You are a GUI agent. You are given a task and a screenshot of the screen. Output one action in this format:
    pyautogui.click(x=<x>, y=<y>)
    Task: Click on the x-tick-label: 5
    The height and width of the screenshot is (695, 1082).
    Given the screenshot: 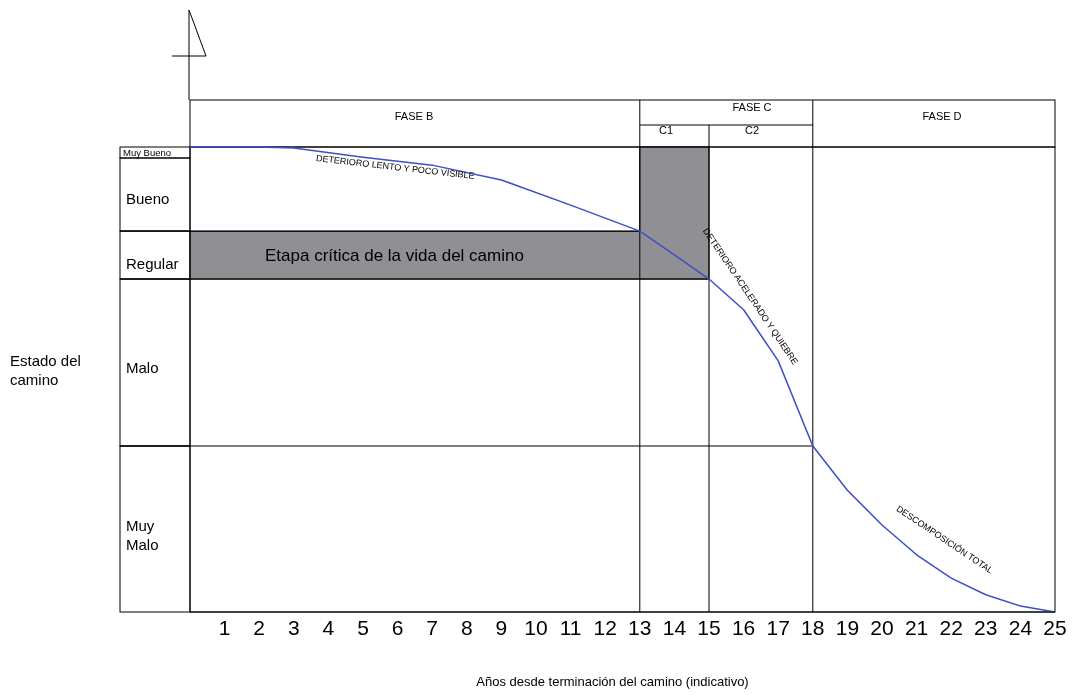 What is the action you would take?
    pyautogui.click(x=363, y=627)
    